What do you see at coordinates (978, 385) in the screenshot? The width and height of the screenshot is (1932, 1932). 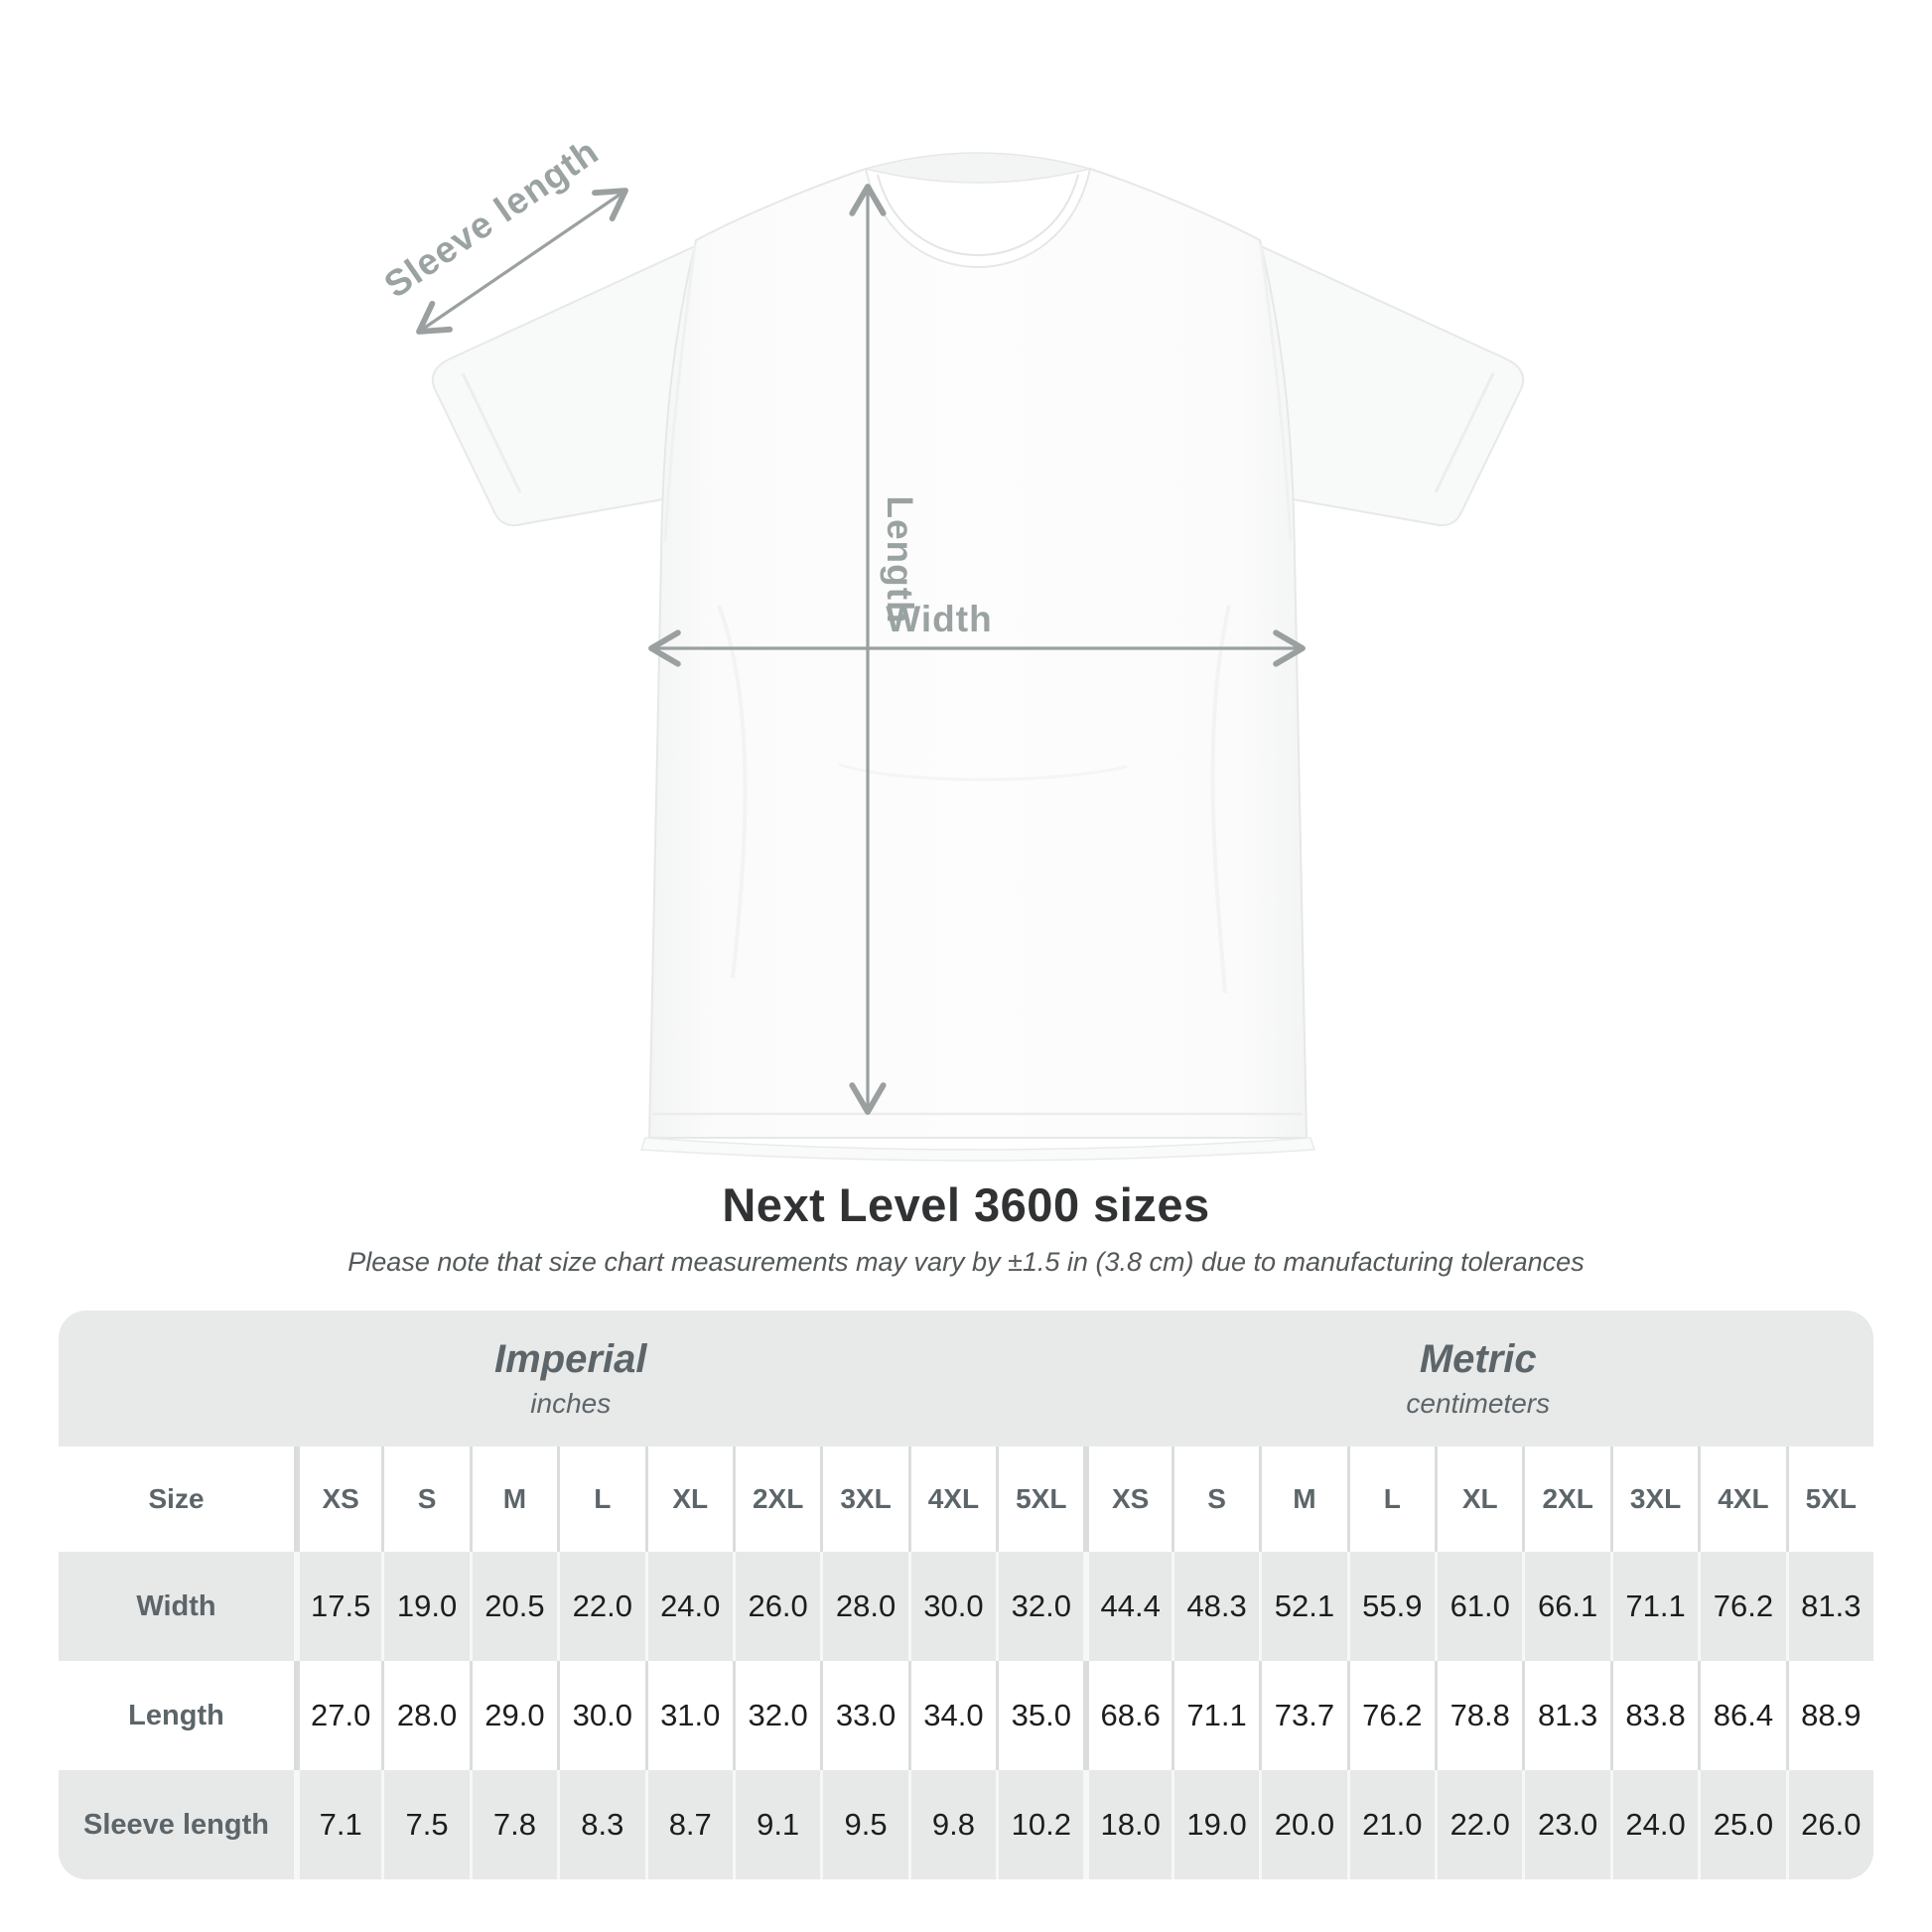 I see `t-shirt-sleeves` at bounding box center [978, 385].